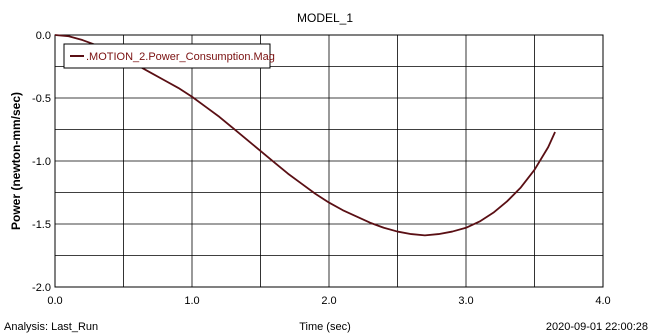 The width and height of the screenshot is (650, 335). I want to click on analysis-label: Analysis: Last_Run, so click(51, 327).